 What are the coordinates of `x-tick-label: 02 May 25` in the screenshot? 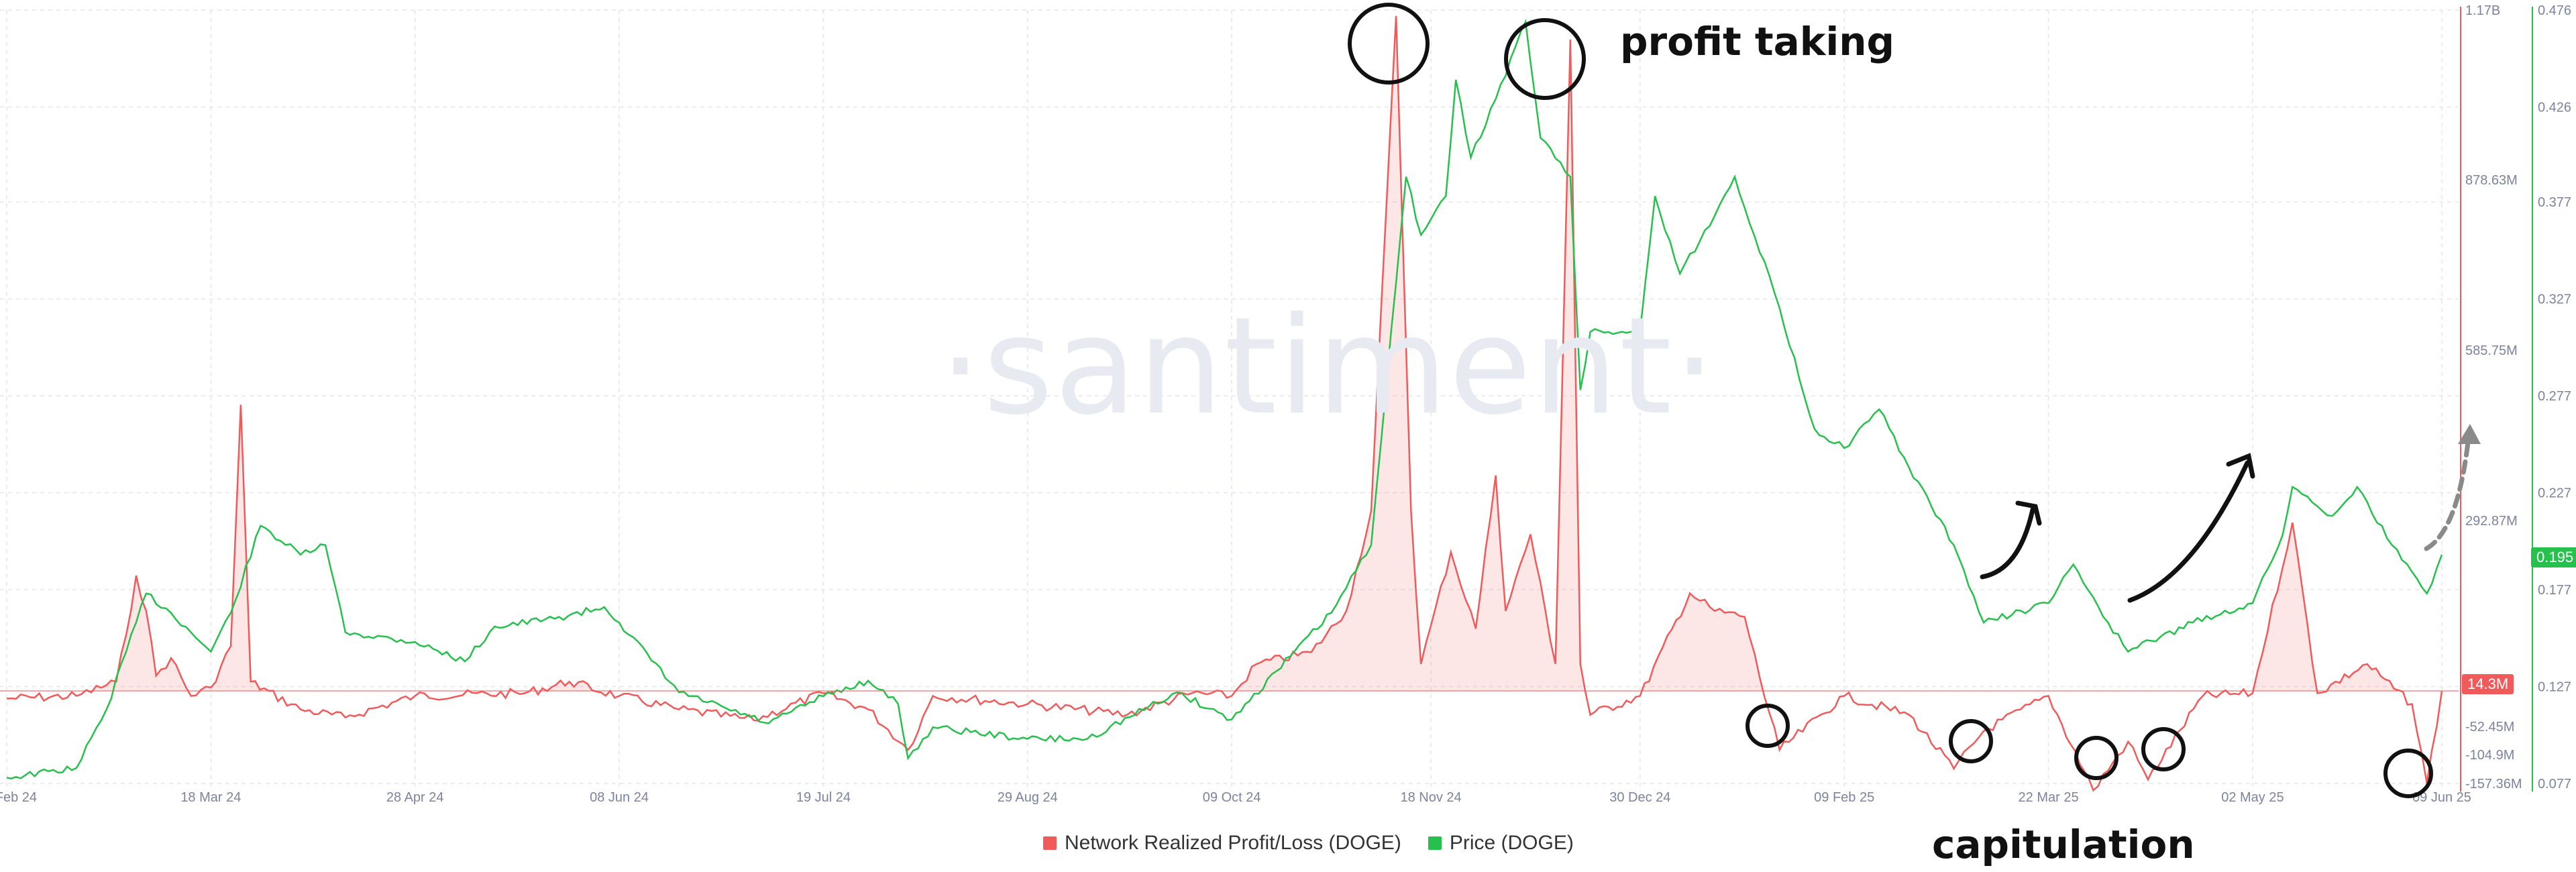 It's located at (2252, 798).